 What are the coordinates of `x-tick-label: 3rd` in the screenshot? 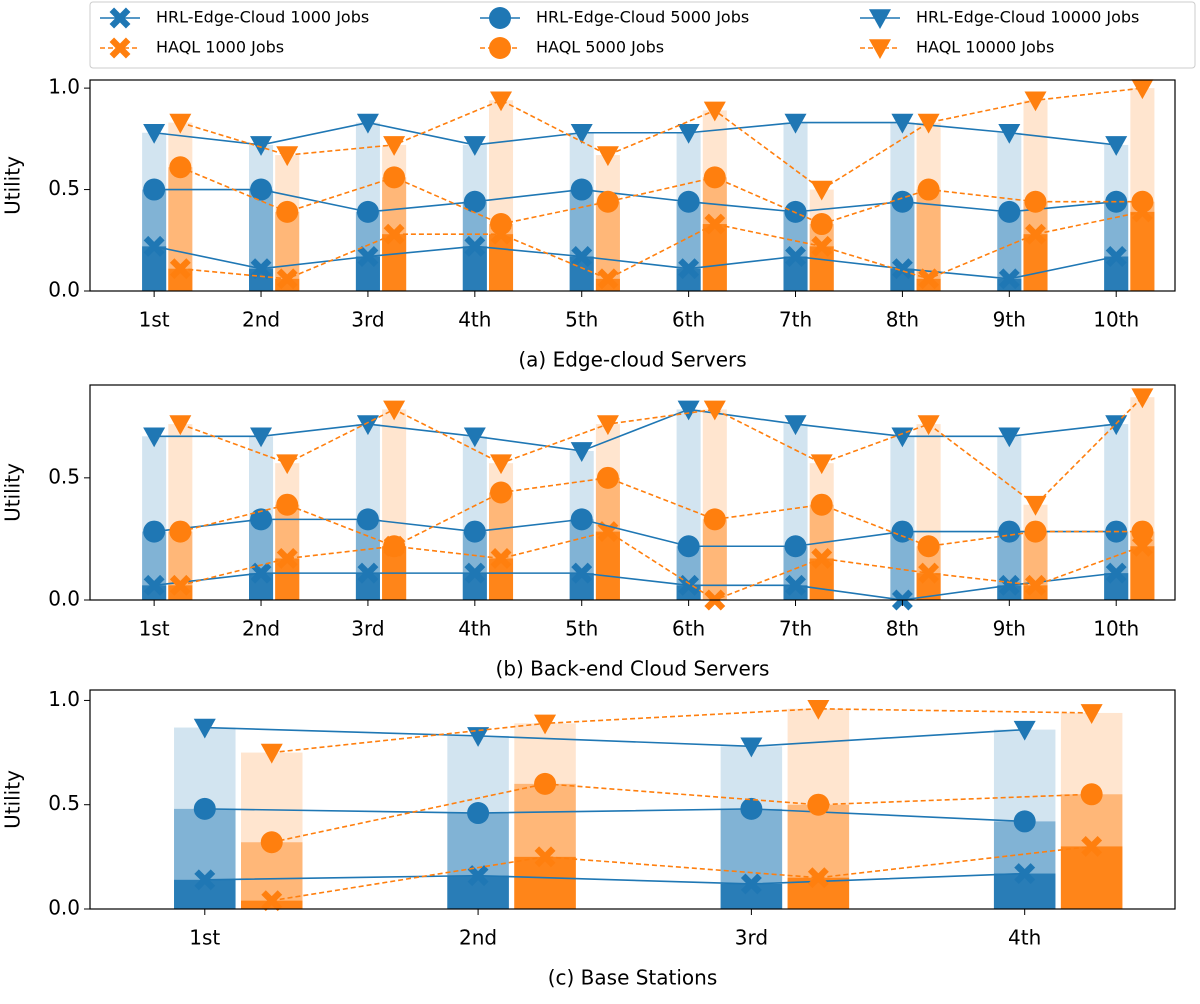 It's located at (367, 320).